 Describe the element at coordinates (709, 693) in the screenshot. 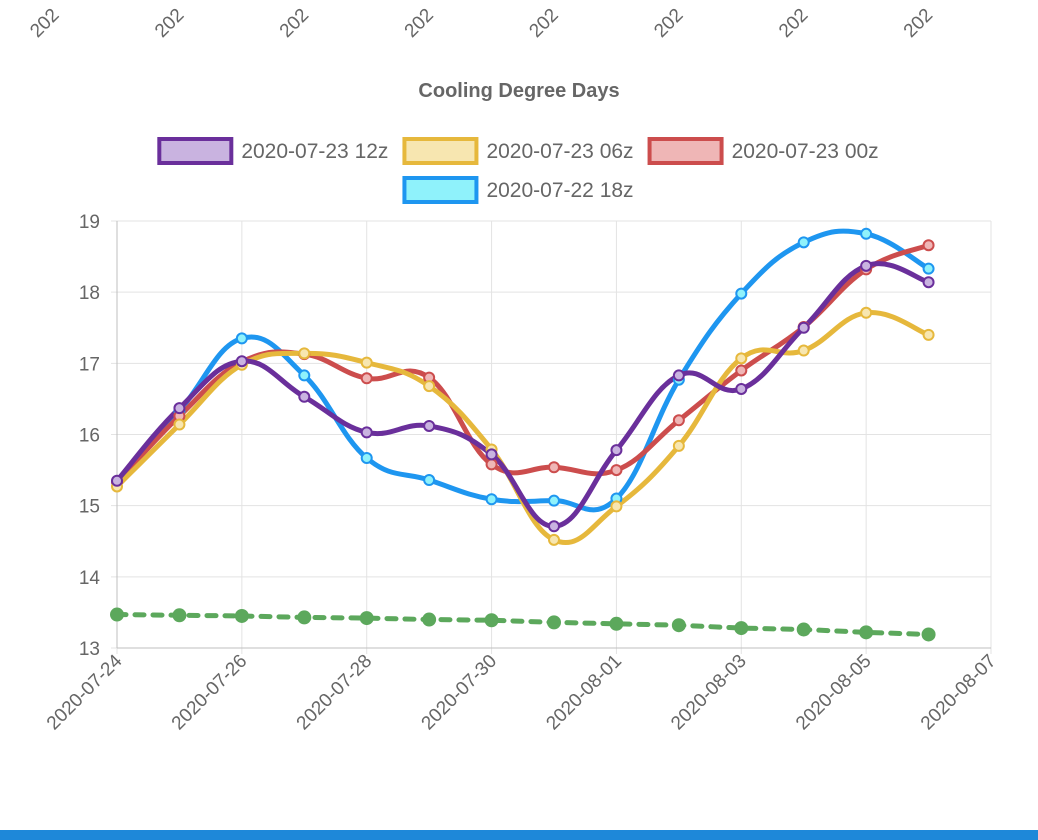

I see `x-tick-label: 2020-08-03` at that location.